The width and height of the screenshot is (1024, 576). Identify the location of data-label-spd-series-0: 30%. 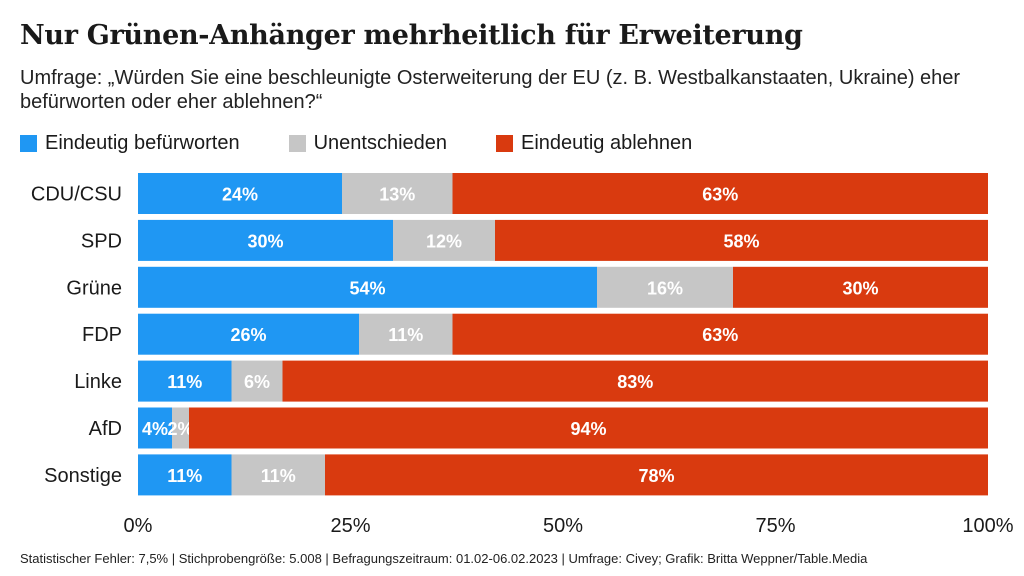
(265, 241).